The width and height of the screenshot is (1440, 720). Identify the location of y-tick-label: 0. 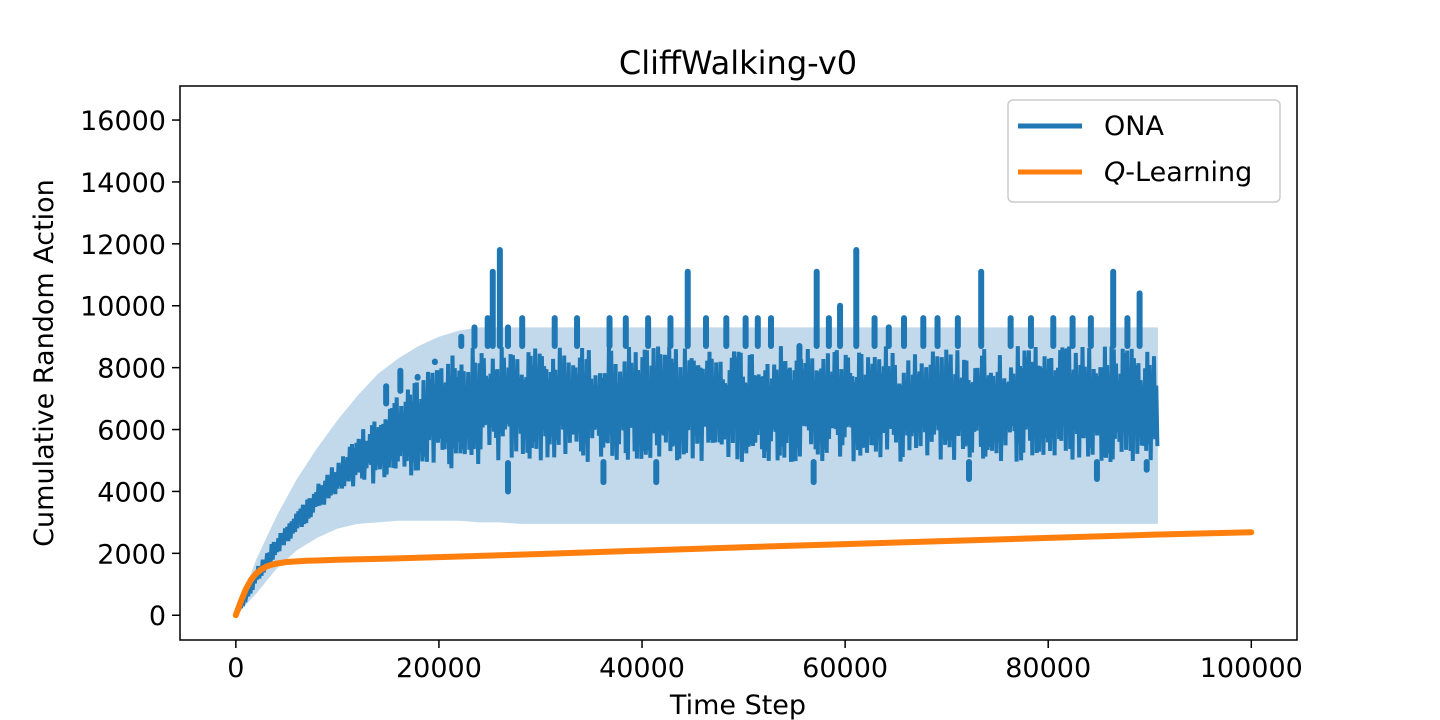
(157, 616).